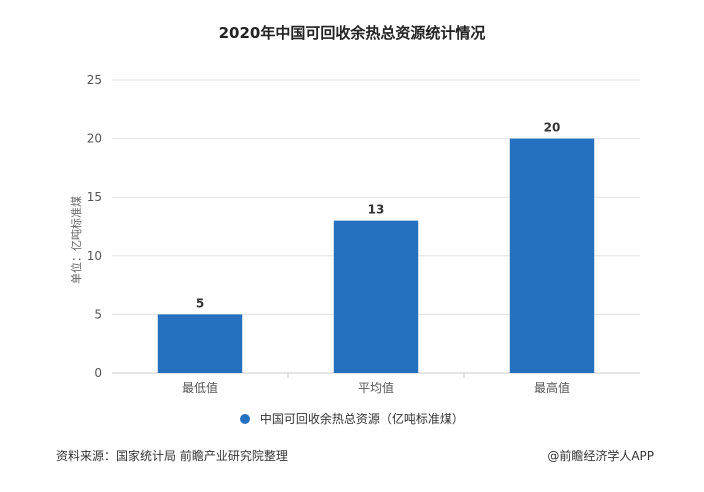 The width and height of the screenshot is (704, 492). I want to click on legend: 中国可回收余热总资源（亿吨标准煤）, so click(352, 418).